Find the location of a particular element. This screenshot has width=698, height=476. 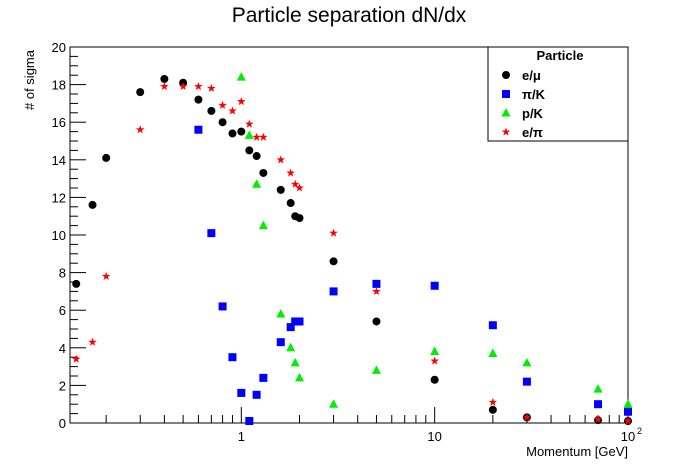

y-tick-label: 2 is located at coordinates (62, 385).